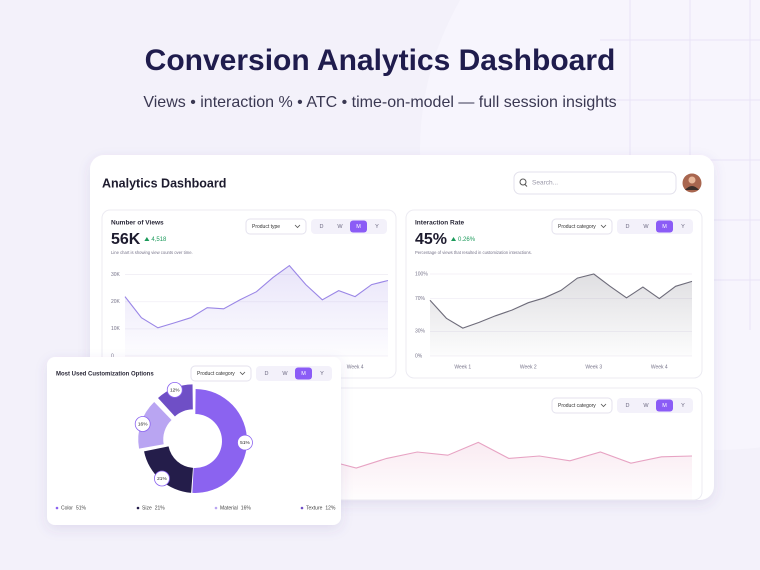 The image size is (760, 570). What do you see at coordinates (67, 509) in the screenshot?
I see `legend-label: Color` at bounding box center [67, 509].